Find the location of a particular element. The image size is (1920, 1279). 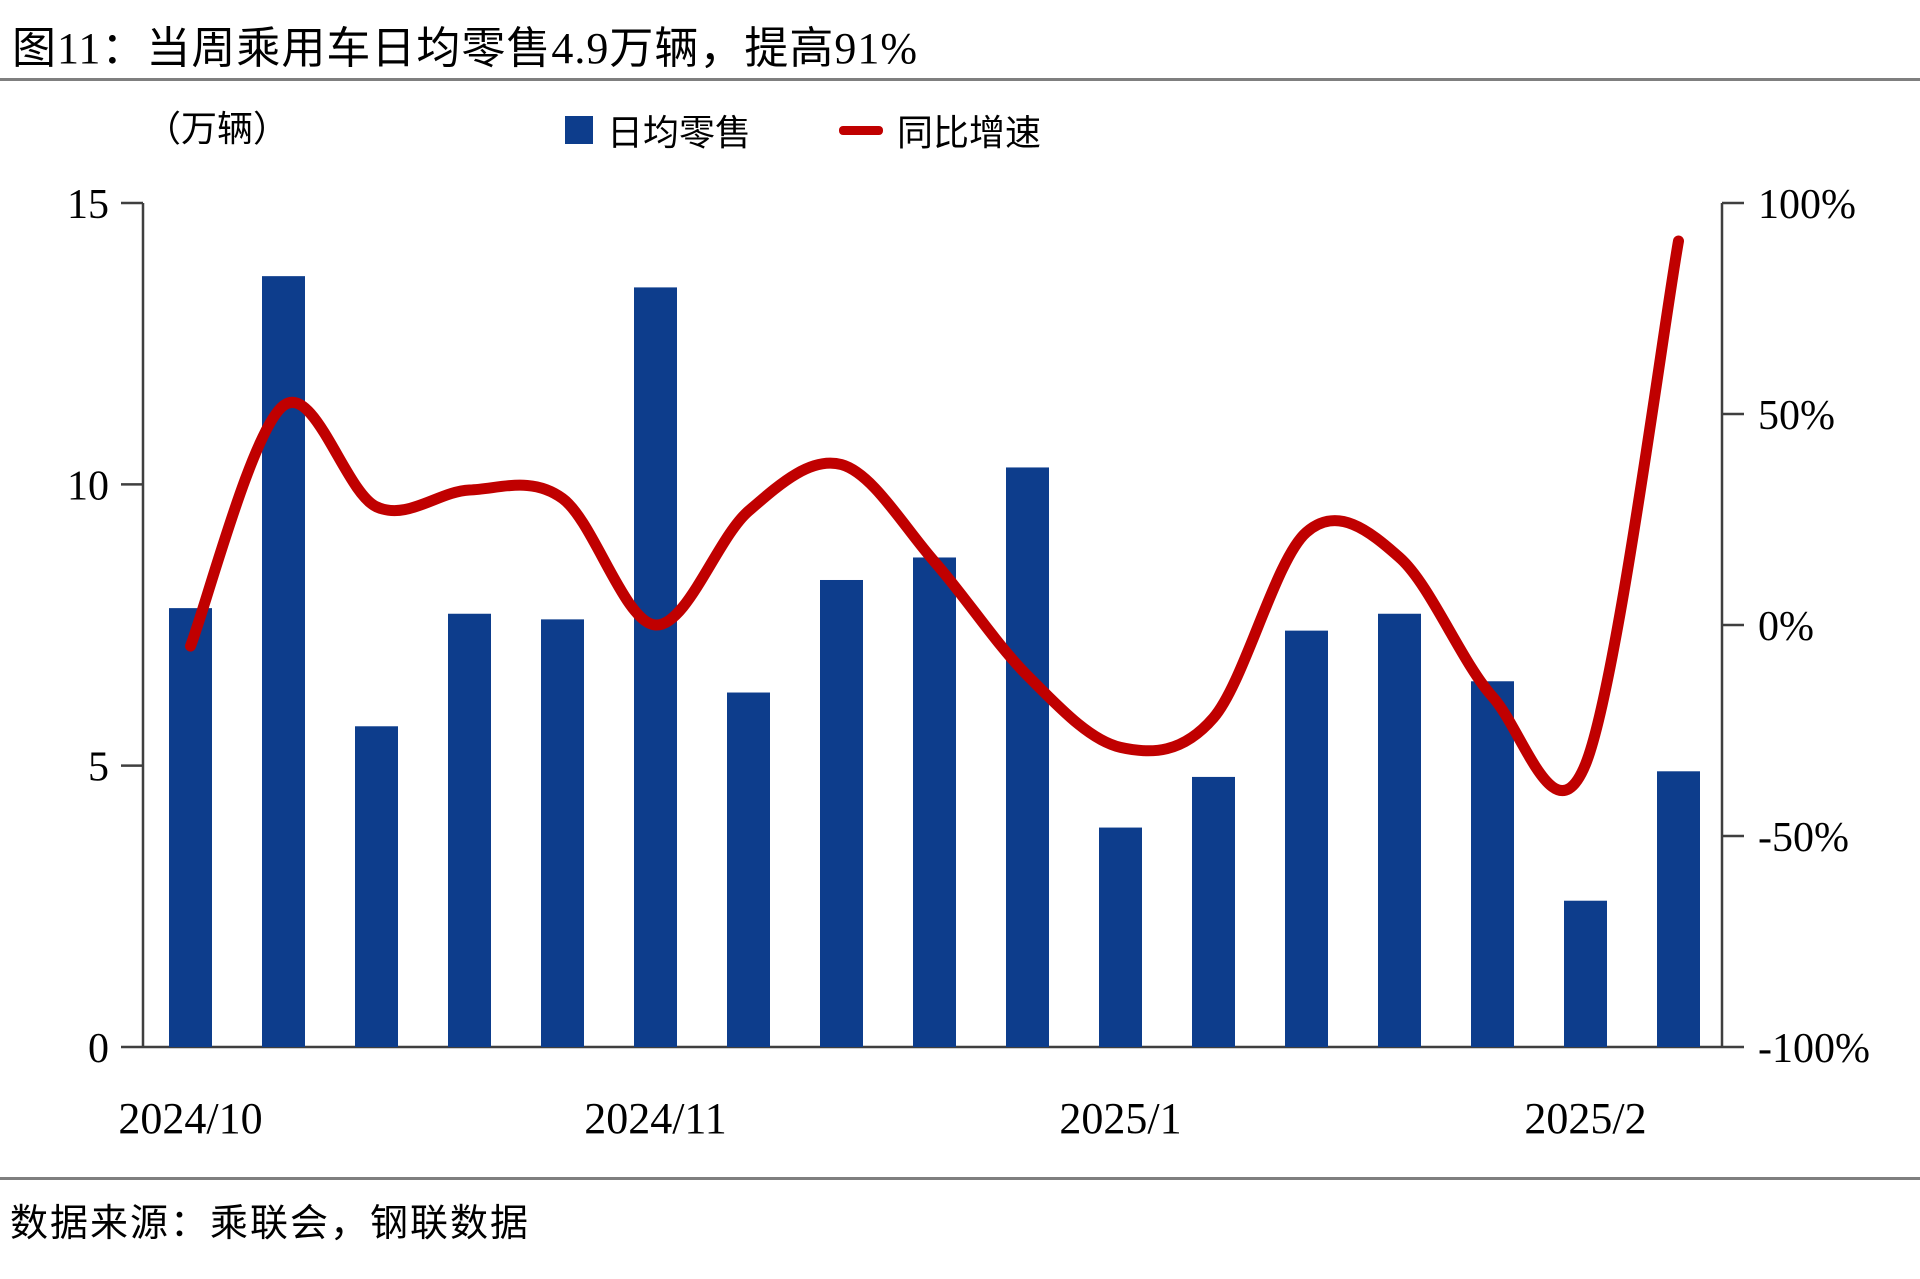

legend-label-line: 同比增速 is located at coordinates (969, 133).